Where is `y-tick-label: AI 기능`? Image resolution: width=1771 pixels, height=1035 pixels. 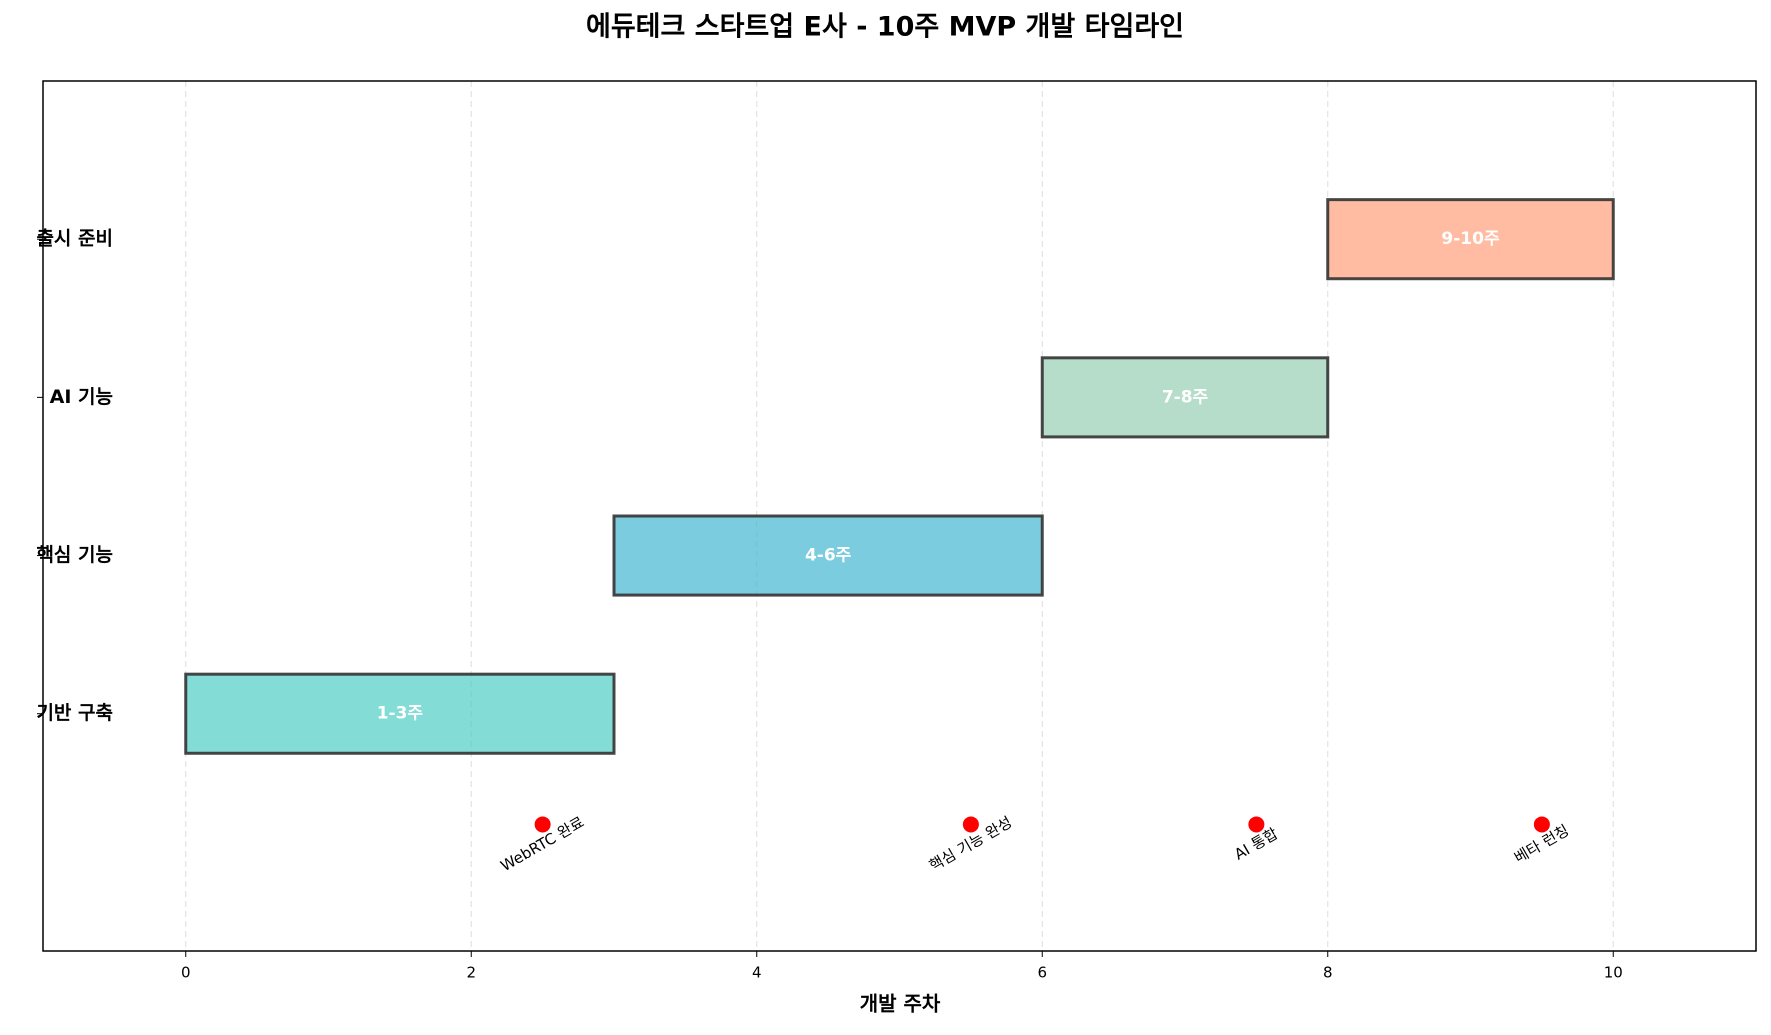 y-tick-label: AI 기능 is located at coordinates (81, 397).